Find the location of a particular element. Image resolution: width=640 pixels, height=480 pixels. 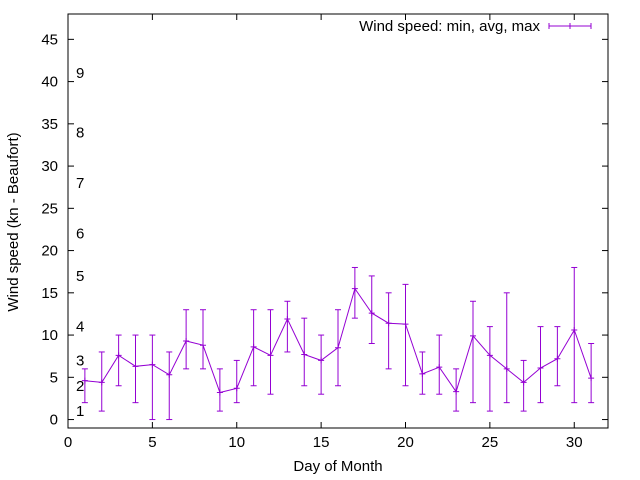

y-tick-label: 25 is located at coordinates (49, 208).